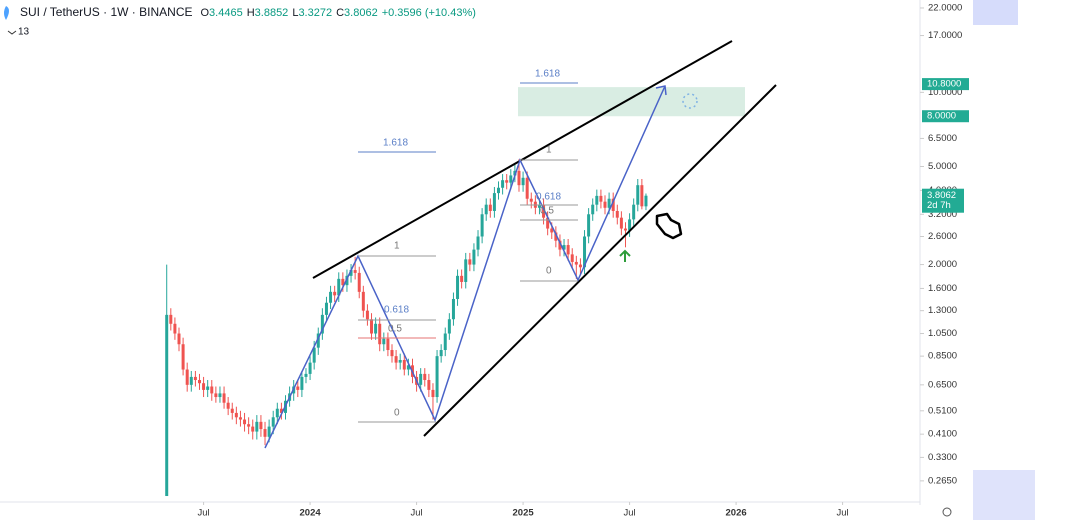  What do you see at coordinates (942, 333) in the screenshot?
I see `y-tick-label: 1.0500` at bounding box center [942, 333].